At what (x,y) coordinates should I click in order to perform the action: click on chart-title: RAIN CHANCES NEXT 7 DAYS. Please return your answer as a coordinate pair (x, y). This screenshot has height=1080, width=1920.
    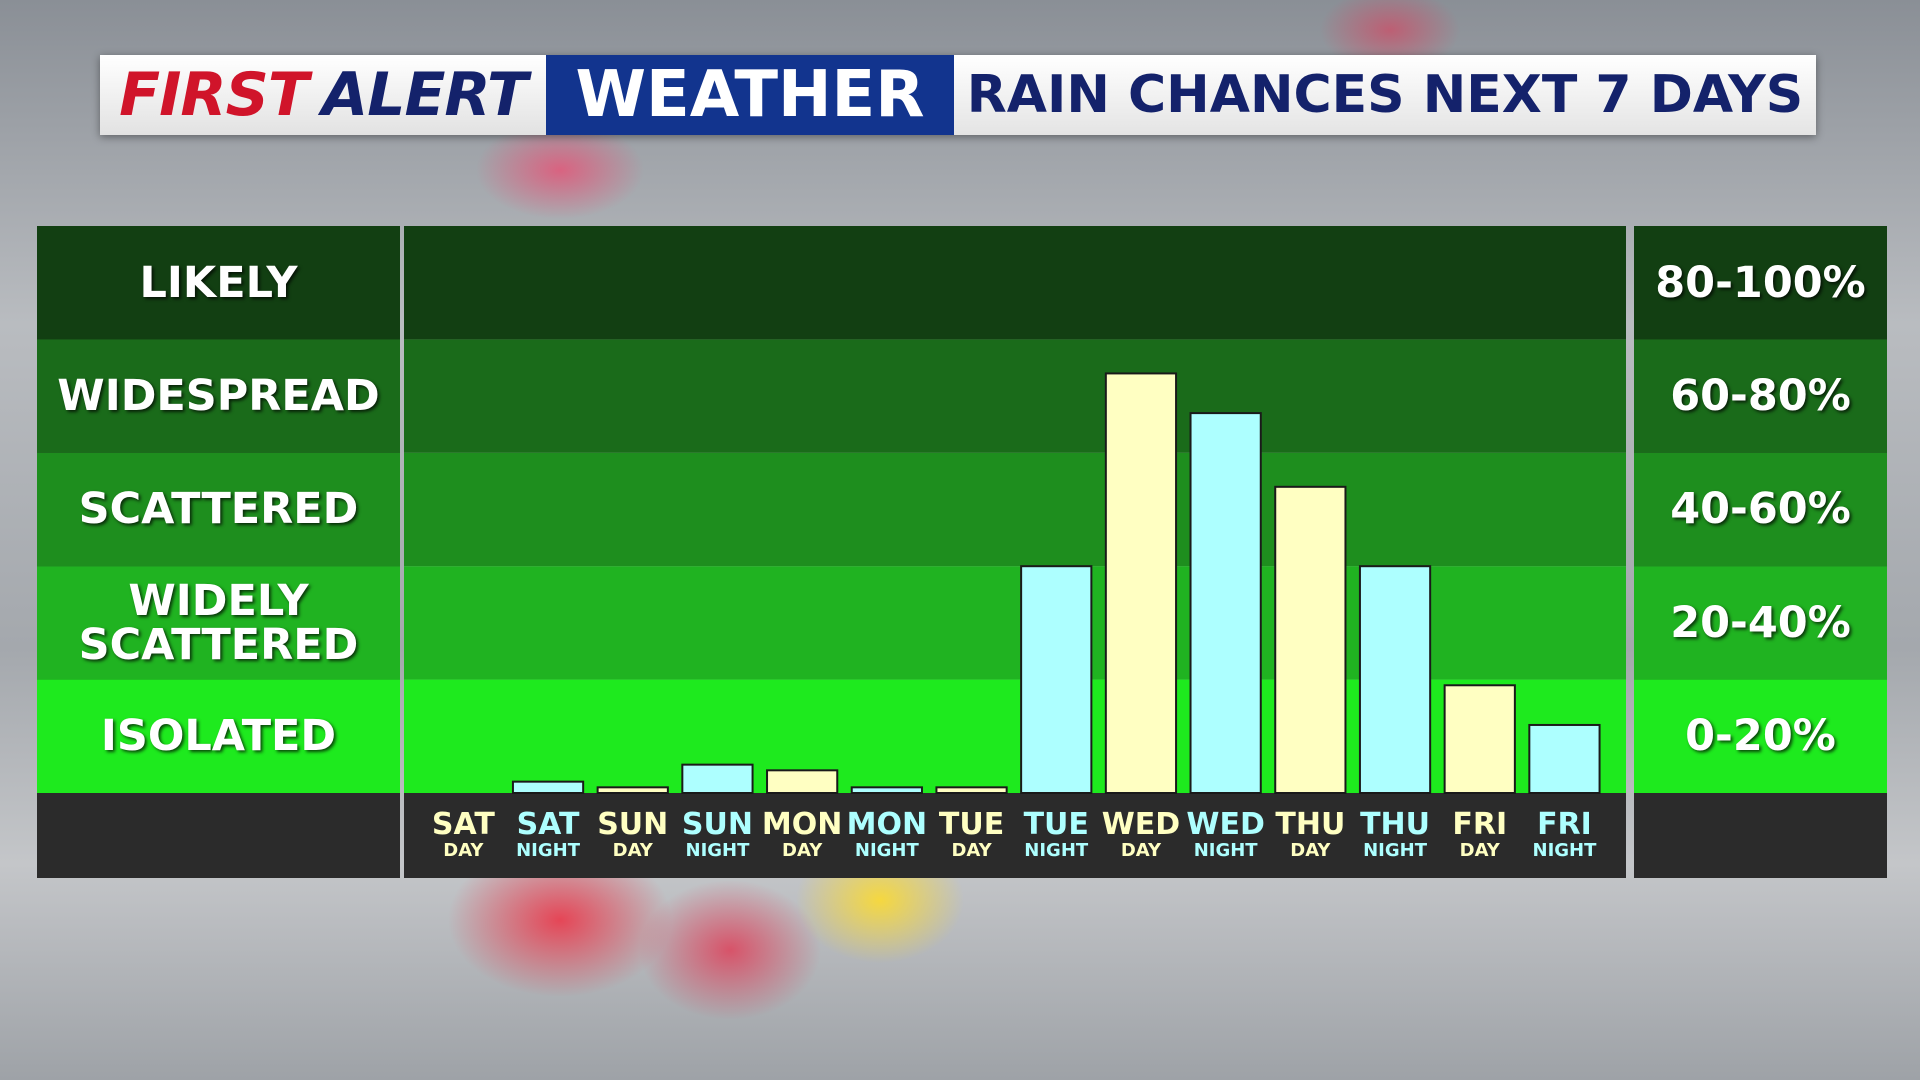
    Looking at the image, I should click on (1385, 95).